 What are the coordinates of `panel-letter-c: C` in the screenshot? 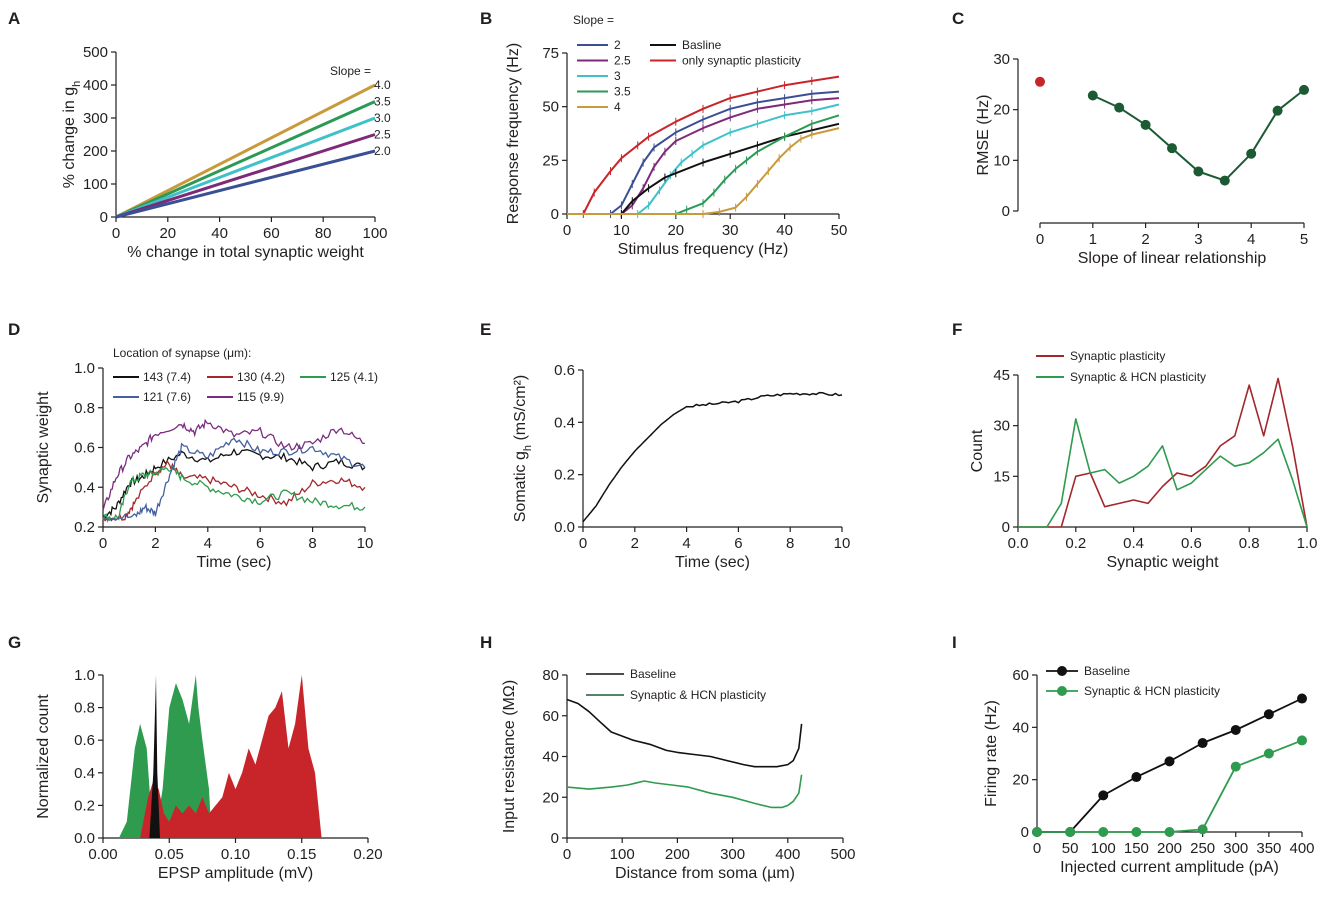 It's located at (958, 18).